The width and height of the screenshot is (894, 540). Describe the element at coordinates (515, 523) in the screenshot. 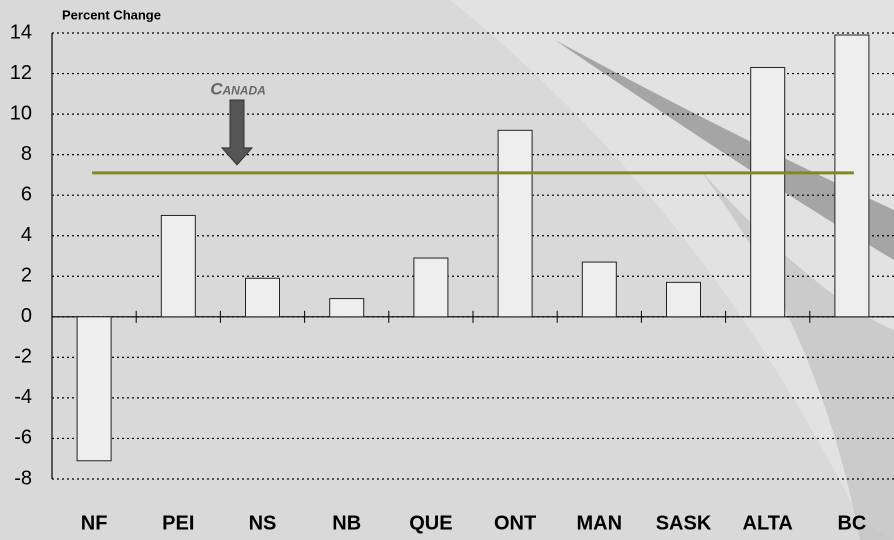

I see `x-tick-label: ONT` at that location.